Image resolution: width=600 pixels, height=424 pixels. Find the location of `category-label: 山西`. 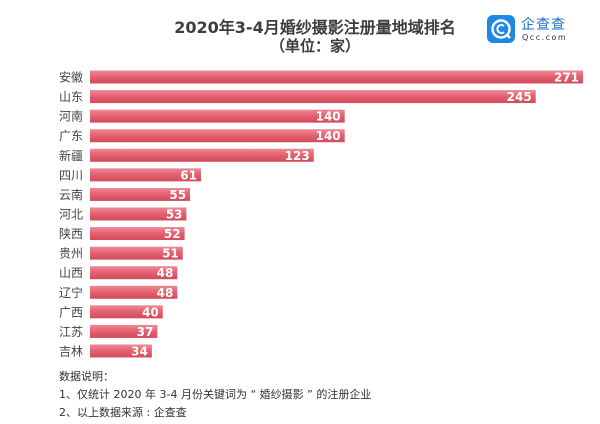

category-label: 山西 is located at coordinates (71, 273).